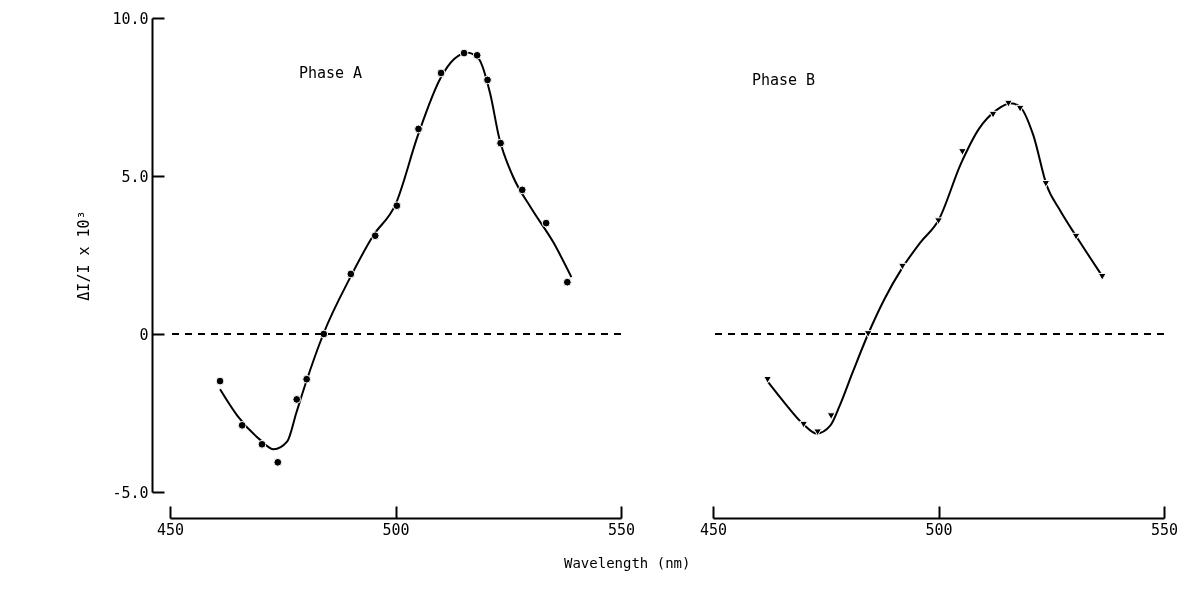 The width and height of the screenshot is (1181, 609). Describe the element at coordinates (84, 255) in the screenshot. I see `y-axis-title: ΔI/I x 10³` at that location.